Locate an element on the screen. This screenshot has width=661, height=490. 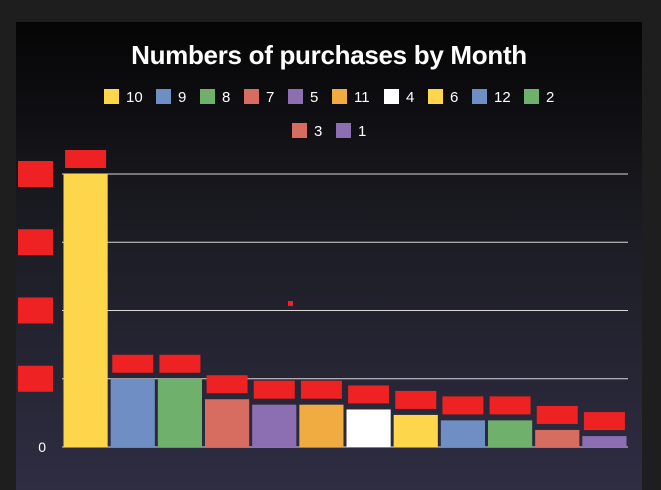
legend-label: 3 is located at coordinates (318, 131).